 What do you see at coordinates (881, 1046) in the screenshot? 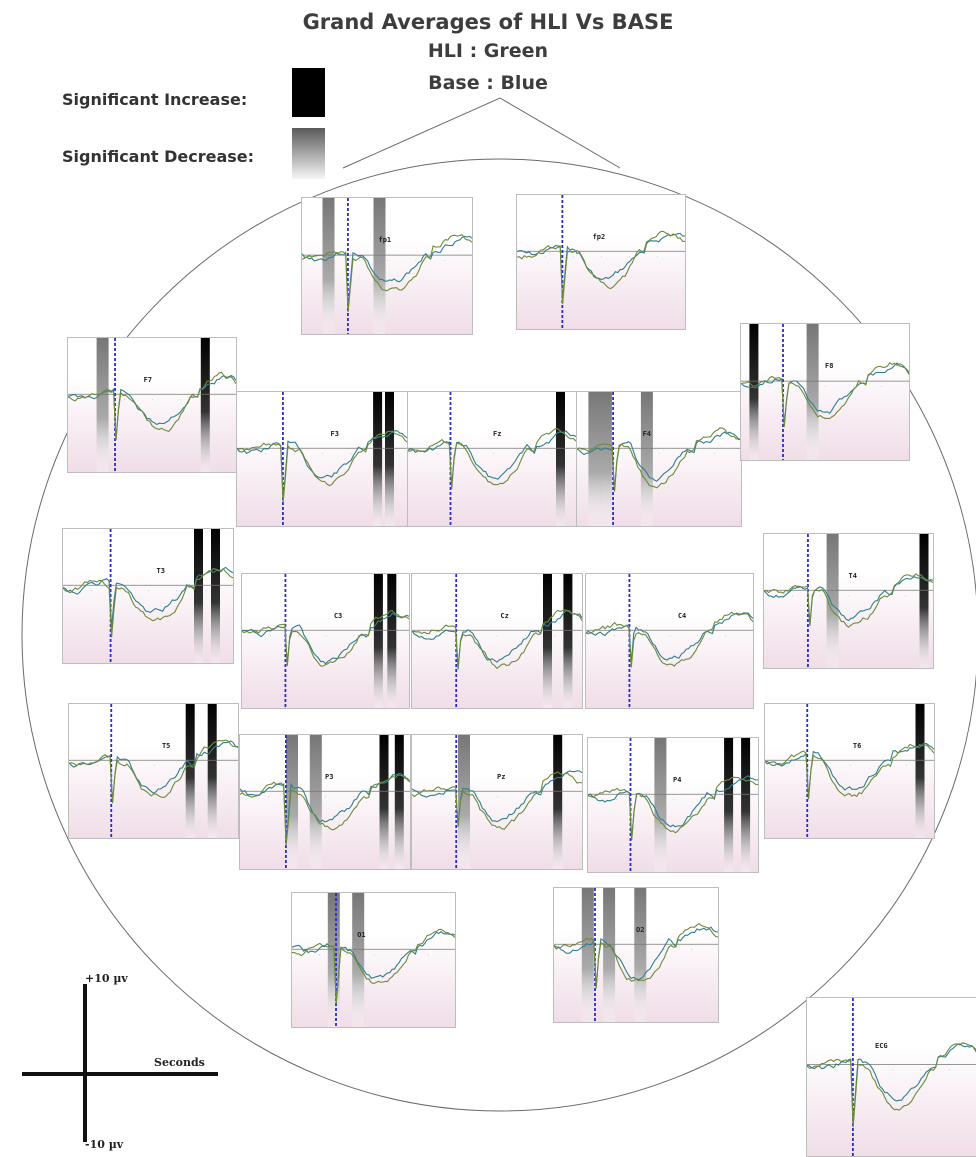
I see `electrode-label: ECG` at bounding box center [881, 1046].